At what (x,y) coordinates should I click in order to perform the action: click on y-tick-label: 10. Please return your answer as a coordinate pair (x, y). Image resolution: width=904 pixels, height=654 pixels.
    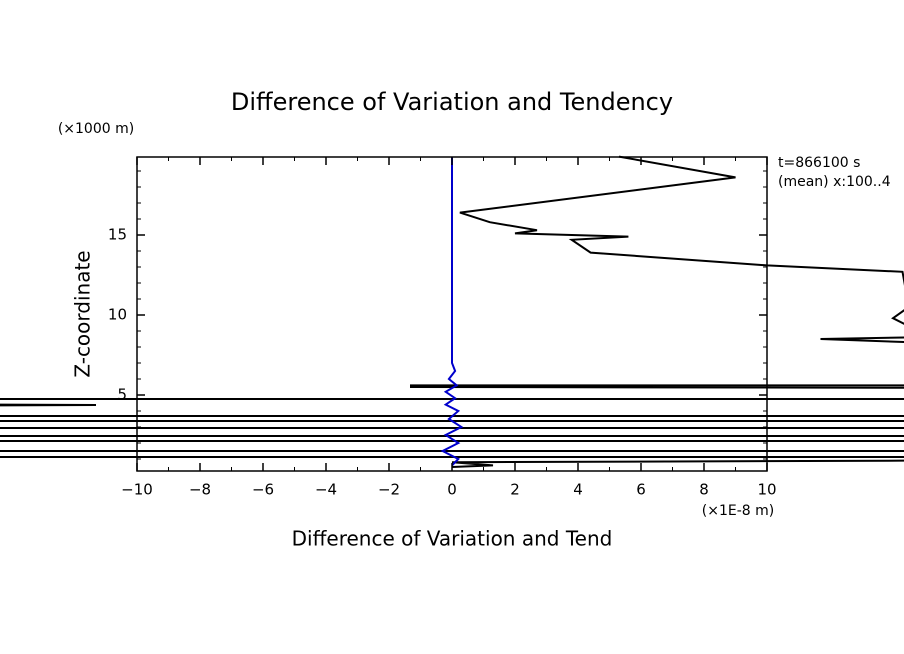
    Looking at the image, I should click on (117, 315).